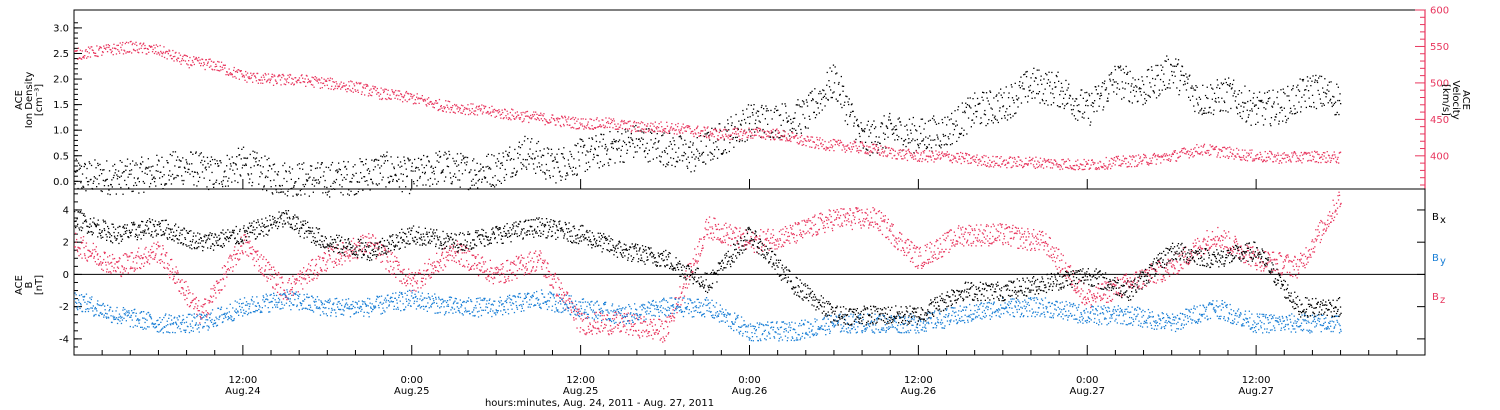 The width and height of the screenshot is (1500, 410). What do you see at coordinates (66, 275) in the screenshot?
I see `y-tick-label: 0` at bounding box center [66, 275].